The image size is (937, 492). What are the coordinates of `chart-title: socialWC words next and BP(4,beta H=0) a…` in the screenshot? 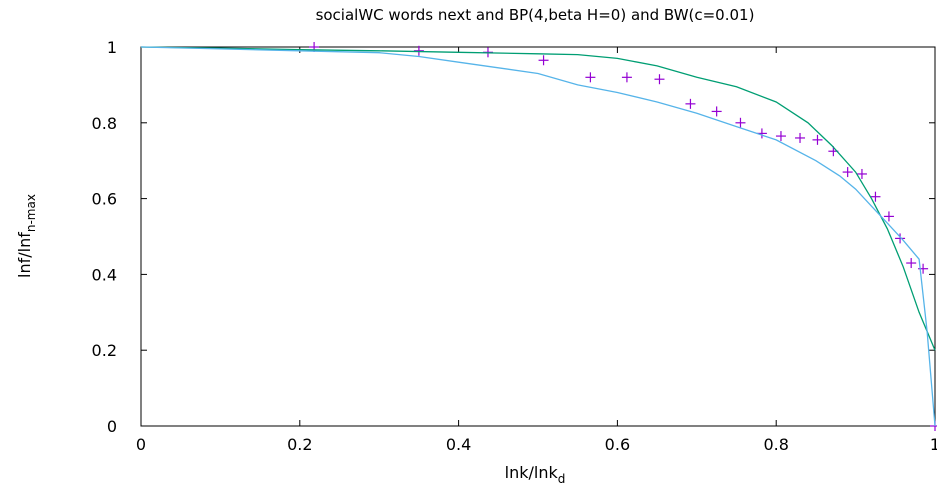 It's located at (535, 15).